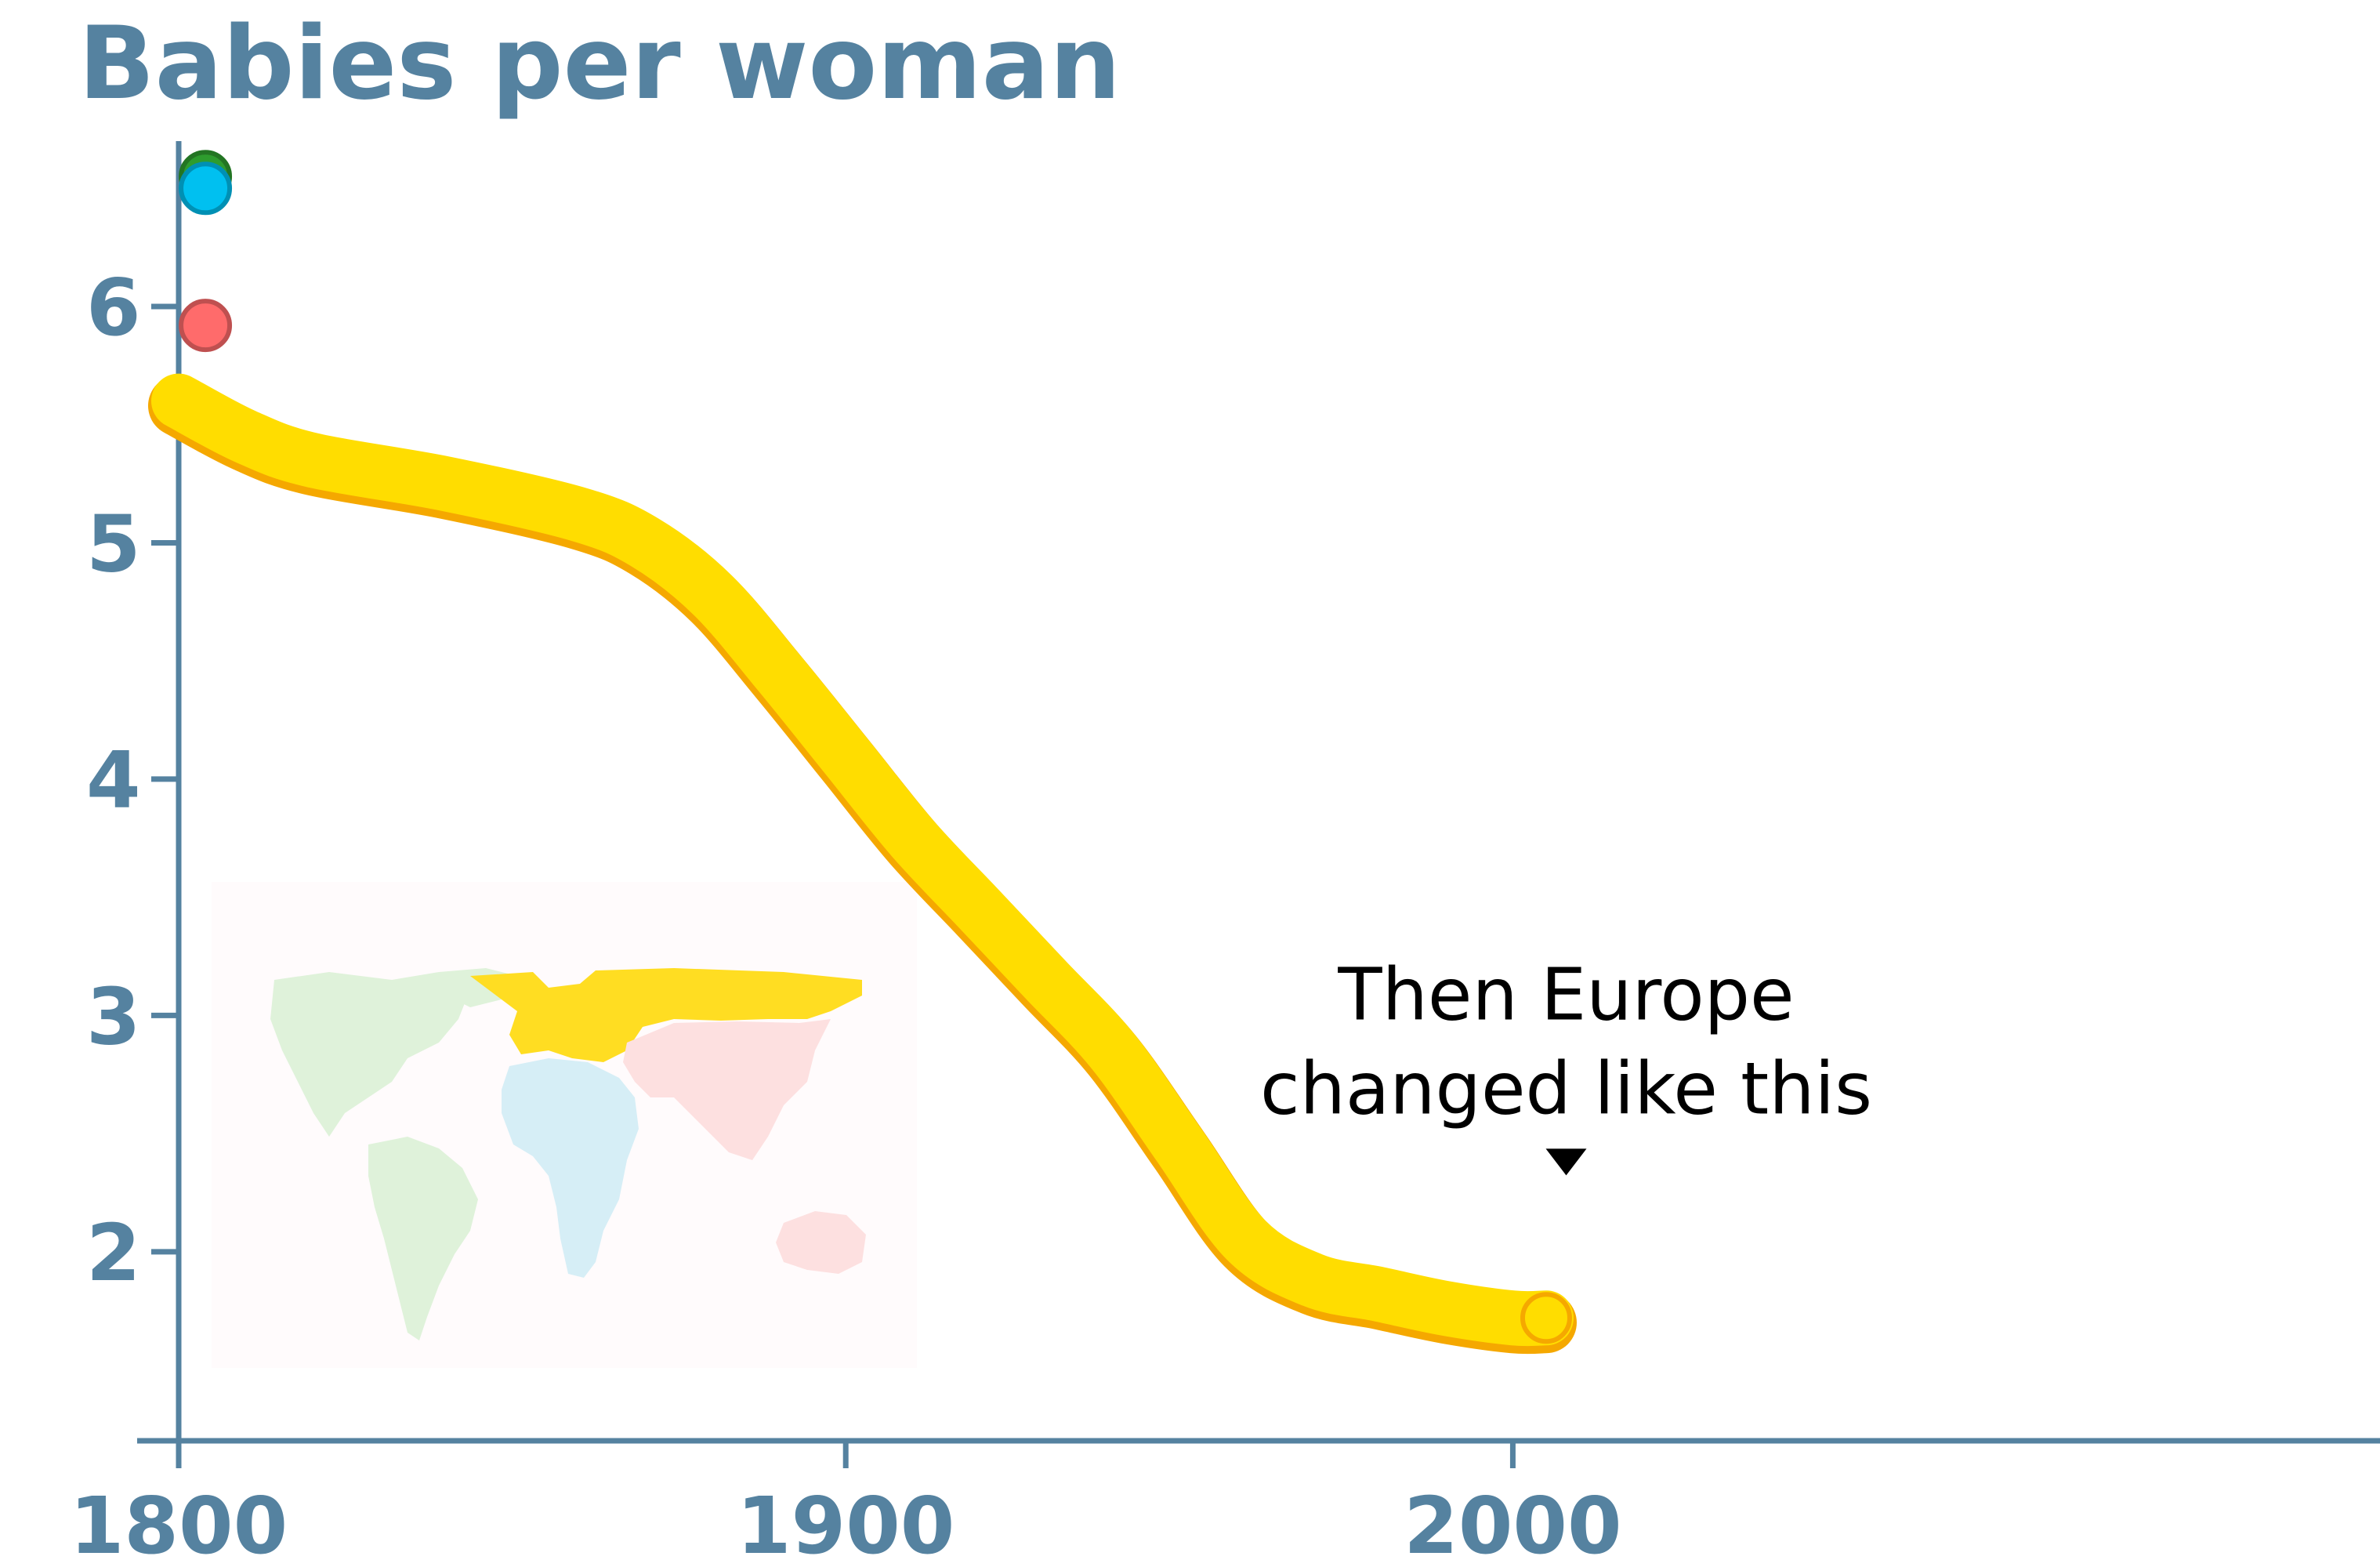  What do you see at coordinates (846, 1523) in the screenshot?
I see `x-tick-label-1900: 1900` at bounding box center [846, 1523].